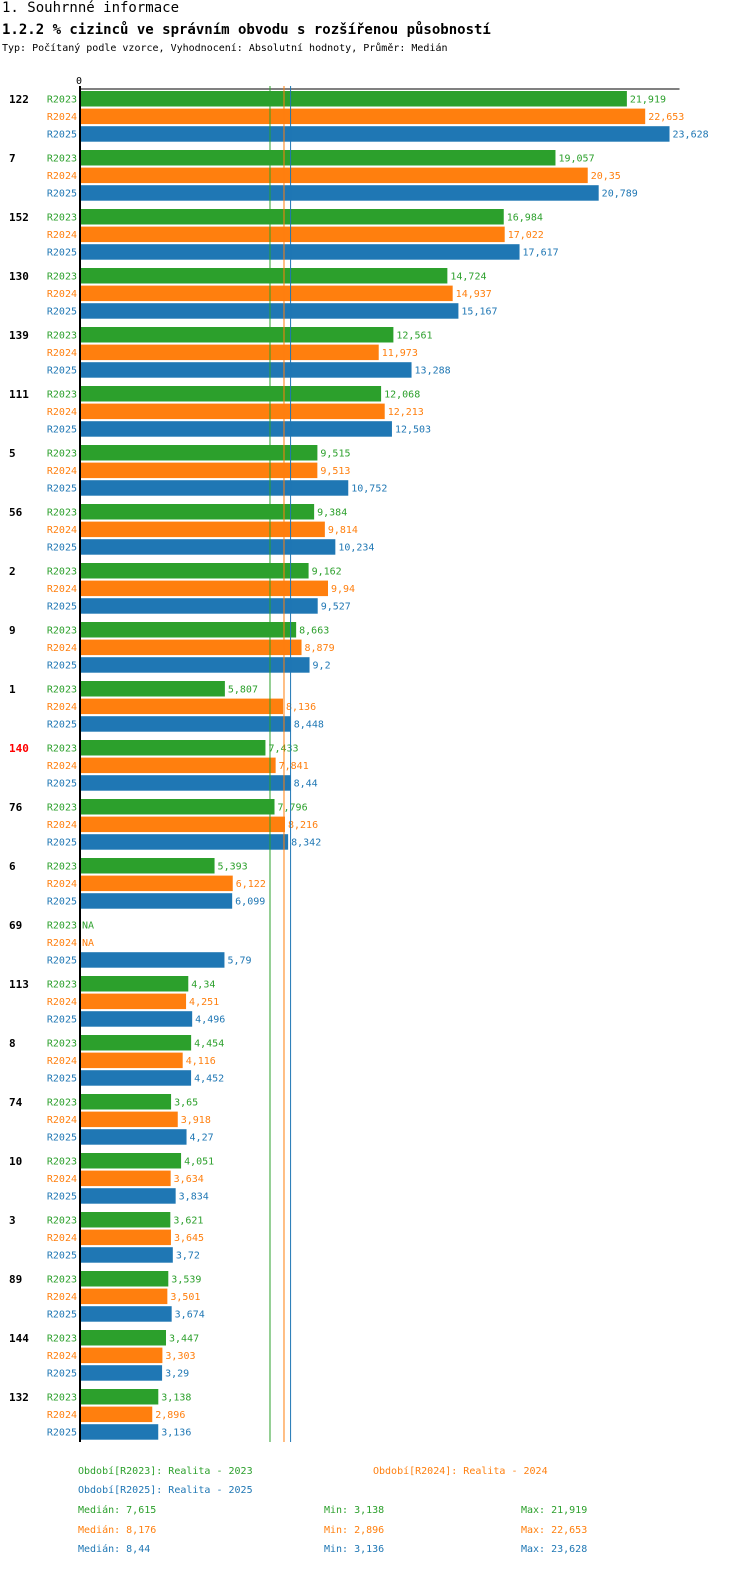 Image resolution: width=750 pixels, height=1592 pixels. I want to click on category-label: 76, so click(16, 807).